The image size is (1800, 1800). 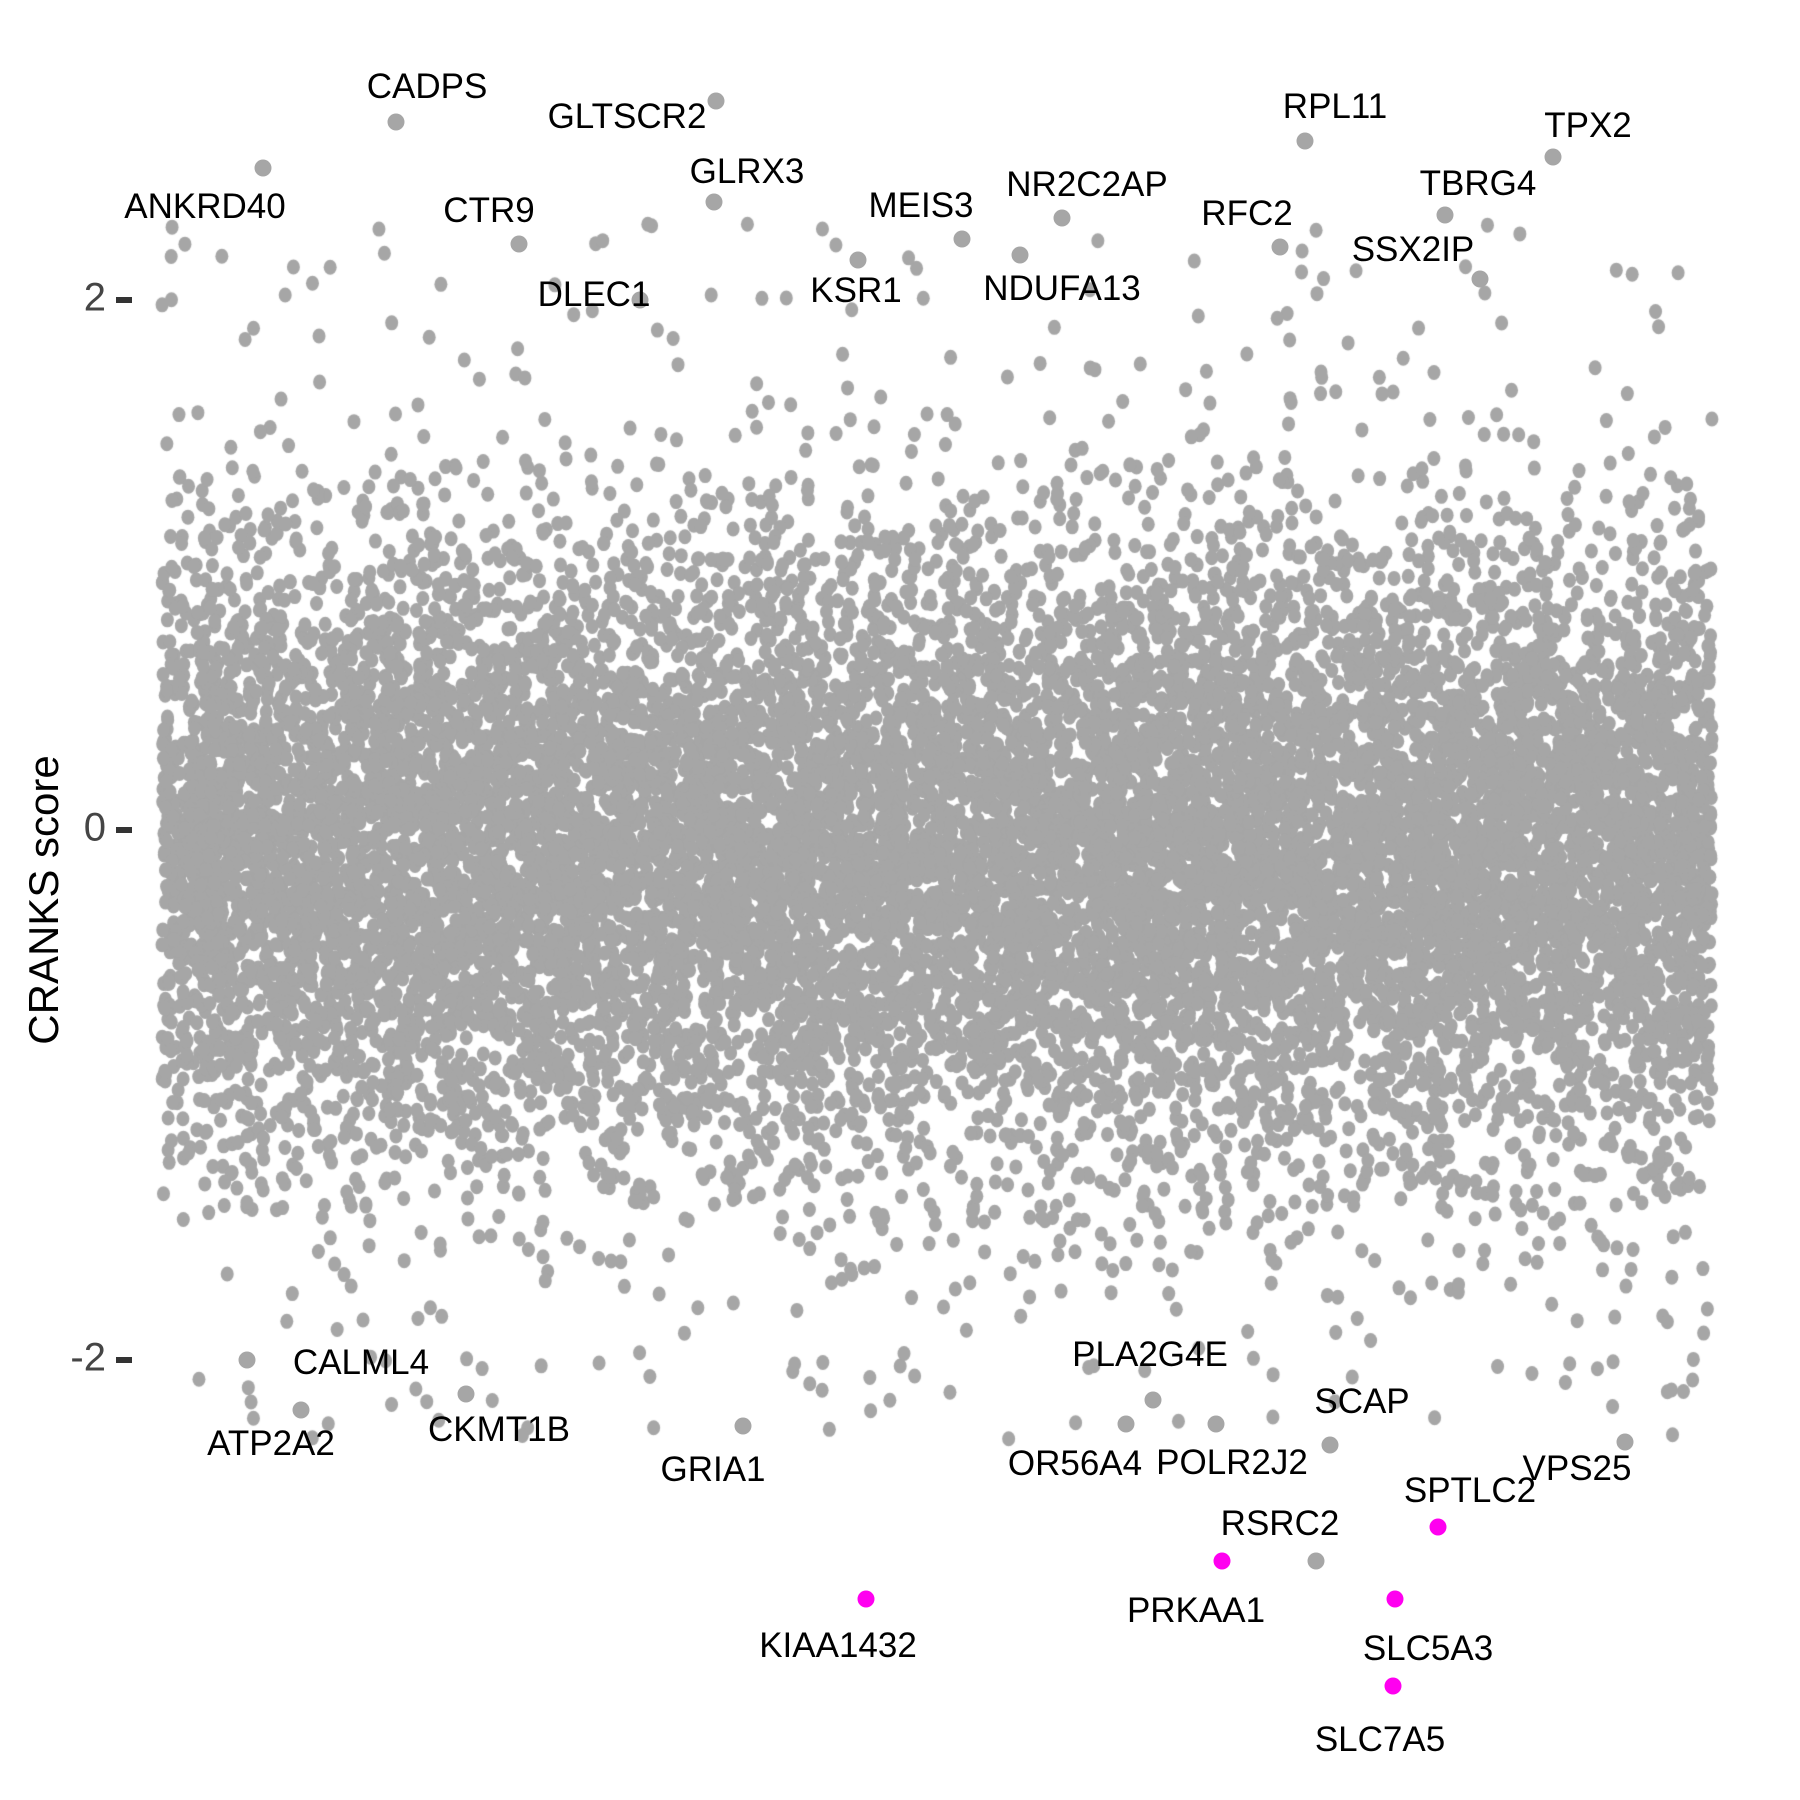 What do you see at coordinates (1393, 1686) in the screenshot?
I see `highlighted-gene-dot-SLC7A5` at bounding box center [1393, 1686].